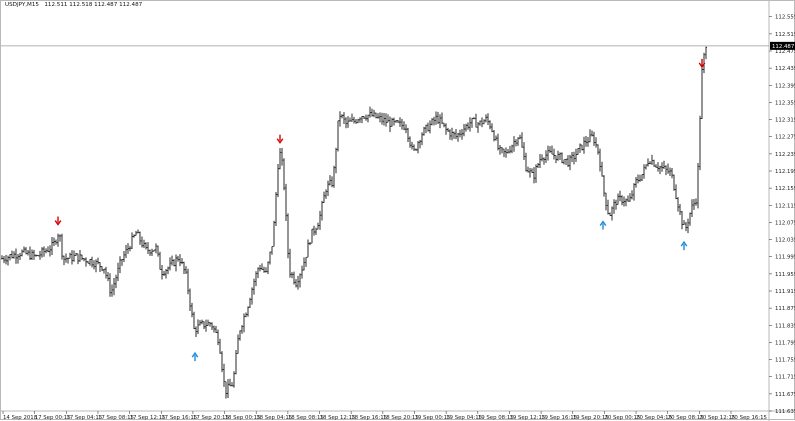 This screenshot has height=421, width=795. I want to click on time-tick-label: 20 Sep 12:15, so click(717, 418).